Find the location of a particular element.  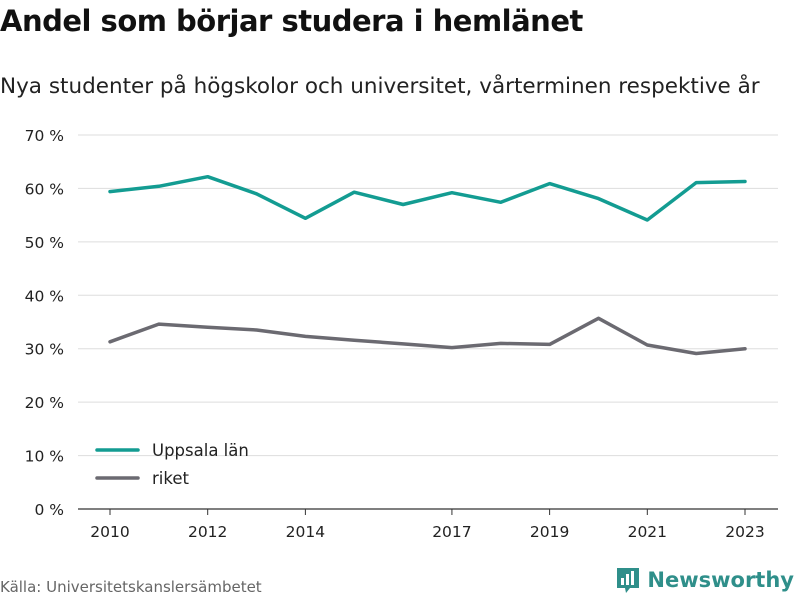

brand-logo: Newsworthy is located at coordinates (704, 580).